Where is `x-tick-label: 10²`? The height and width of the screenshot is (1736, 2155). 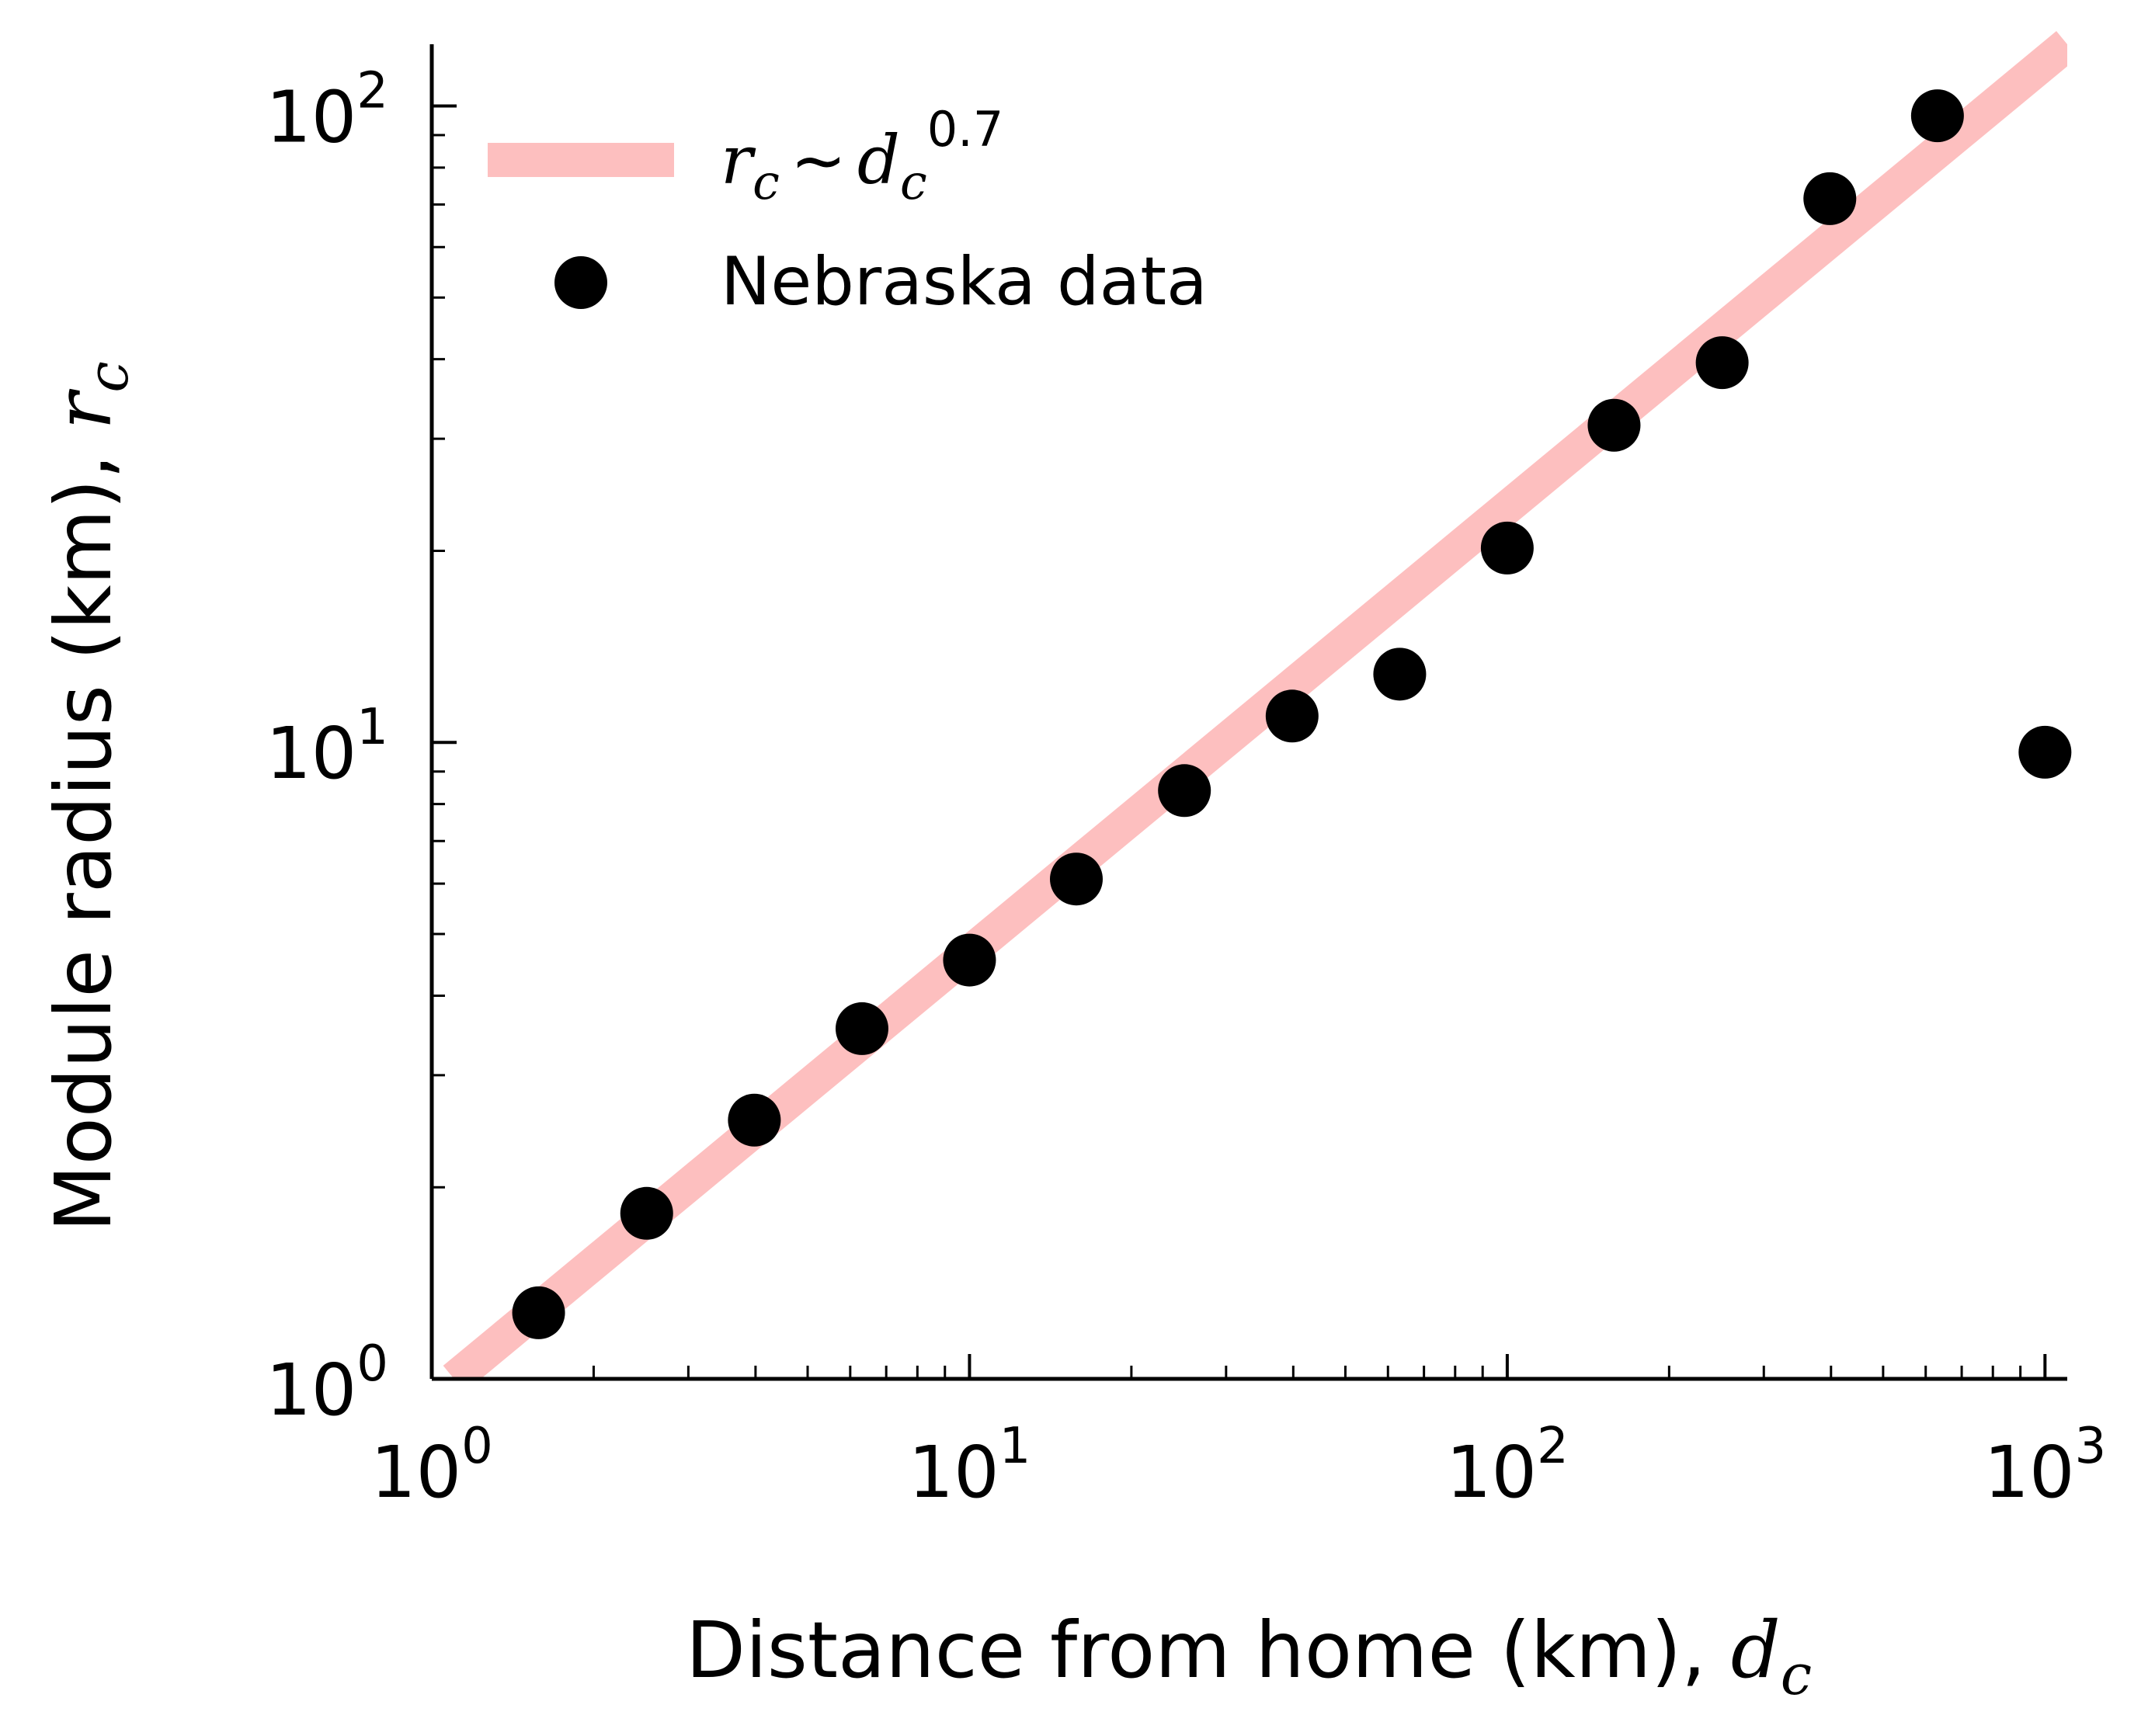
x-tick-label: 10² is located at coordinates (1507, 1466).